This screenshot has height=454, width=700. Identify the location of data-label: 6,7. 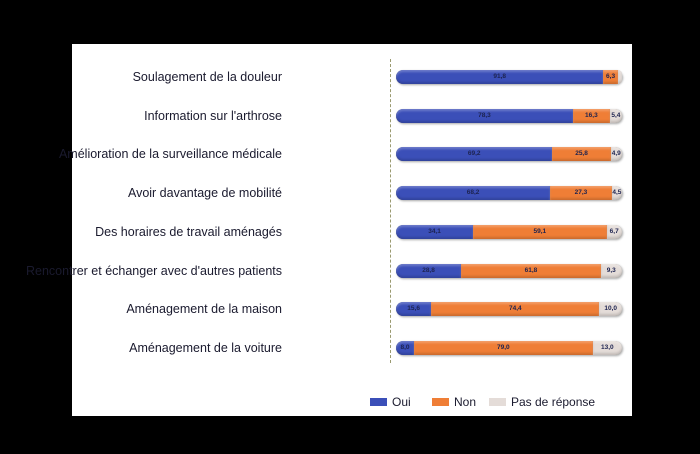
(614, 231).